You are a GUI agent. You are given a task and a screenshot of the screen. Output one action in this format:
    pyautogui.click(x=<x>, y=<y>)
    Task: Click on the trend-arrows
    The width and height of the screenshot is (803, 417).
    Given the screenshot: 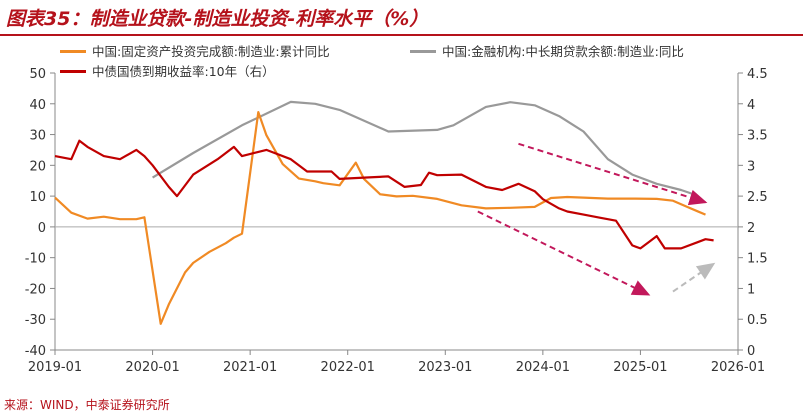 What is the action you would take?
    pyautogui.click(x=596, y=219)
    